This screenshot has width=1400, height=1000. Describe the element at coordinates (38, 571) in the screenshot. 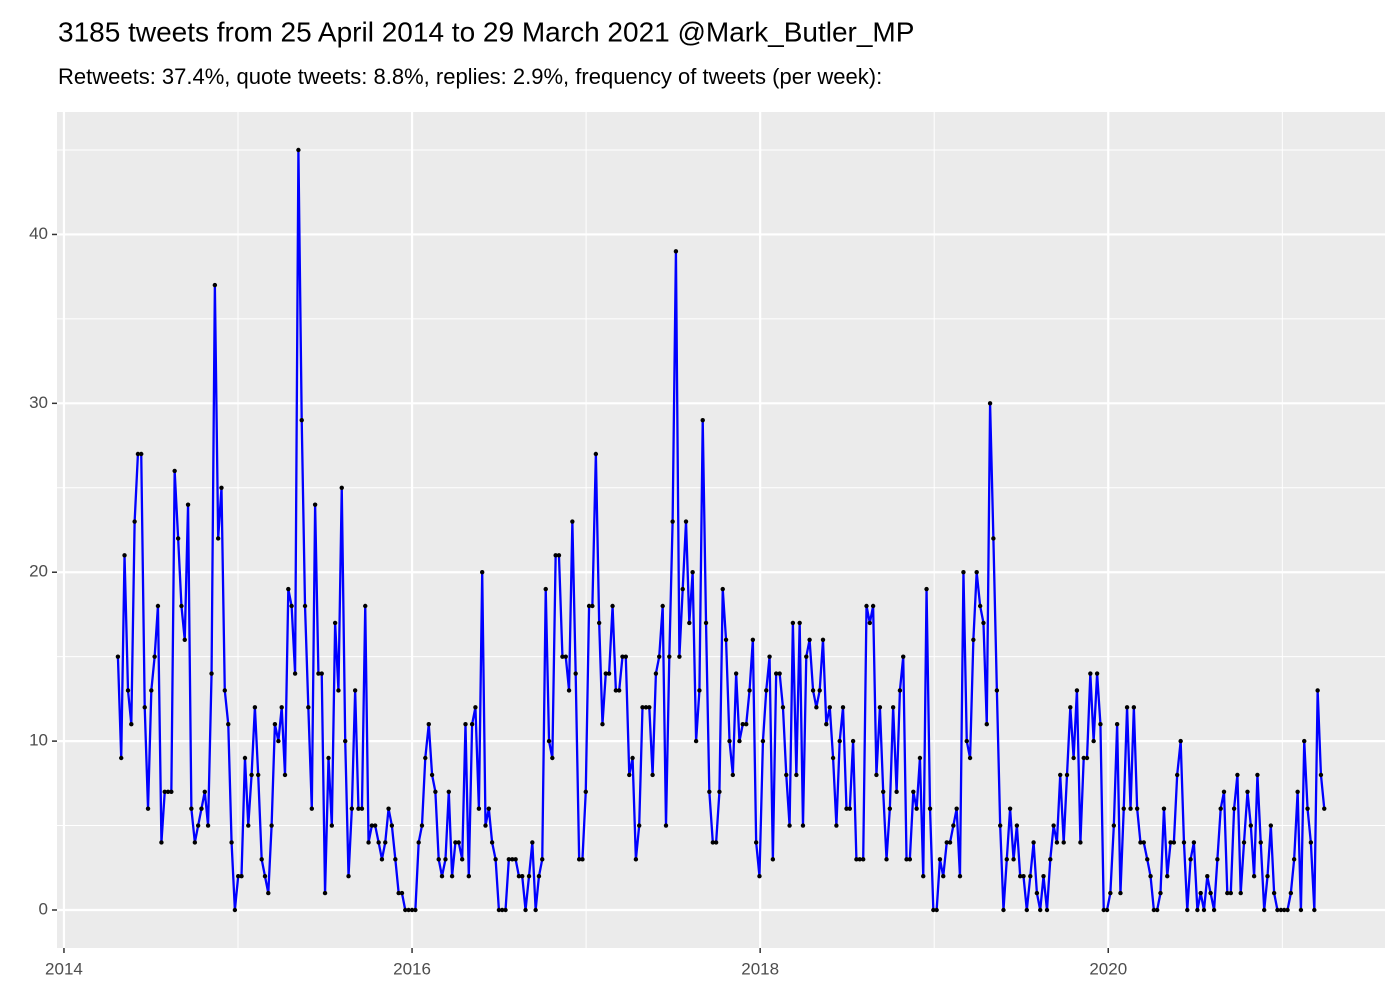

I see `y-tick-label: 20` at that location.